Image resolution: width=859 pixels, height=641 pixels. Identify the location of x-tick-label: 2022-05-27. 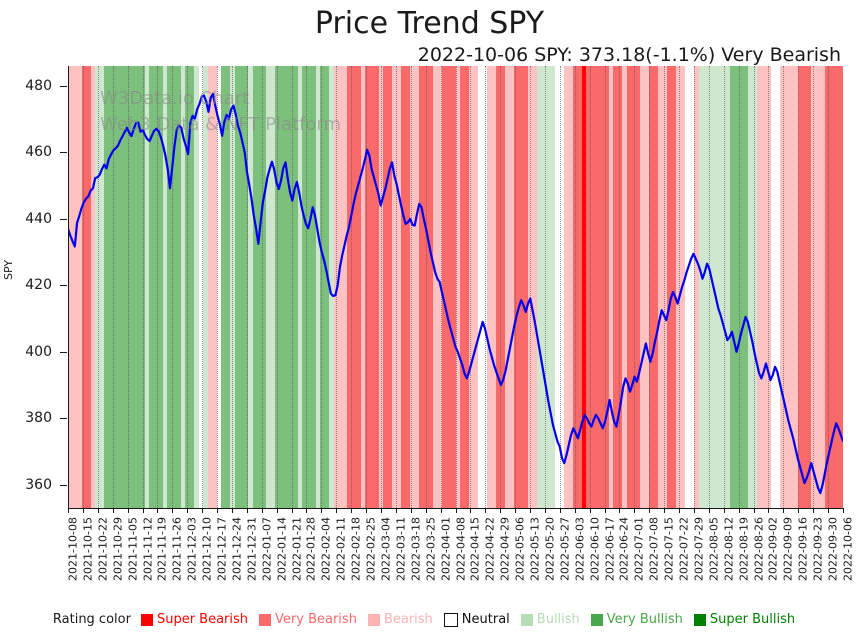
(565, 549).